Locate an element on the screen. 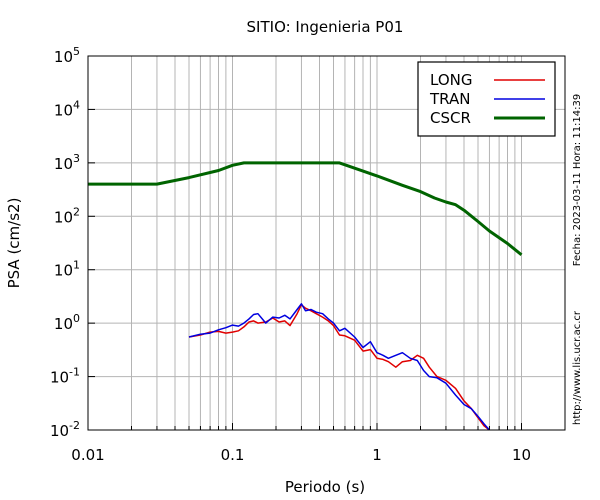 The image size is (600, 500). series-line-tran is located at coordinates (339, 367).